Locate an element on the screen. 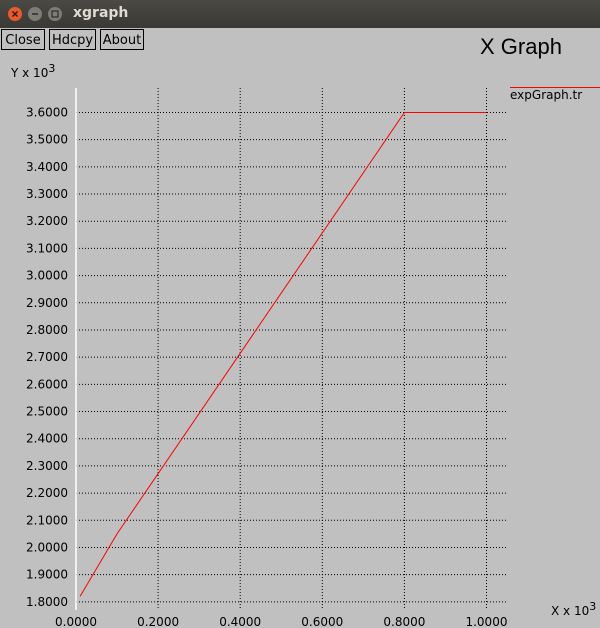 The width and height of the screenshot is (600, 628). y-tick-label: 2.0000 is located at coordinates (47, 547).